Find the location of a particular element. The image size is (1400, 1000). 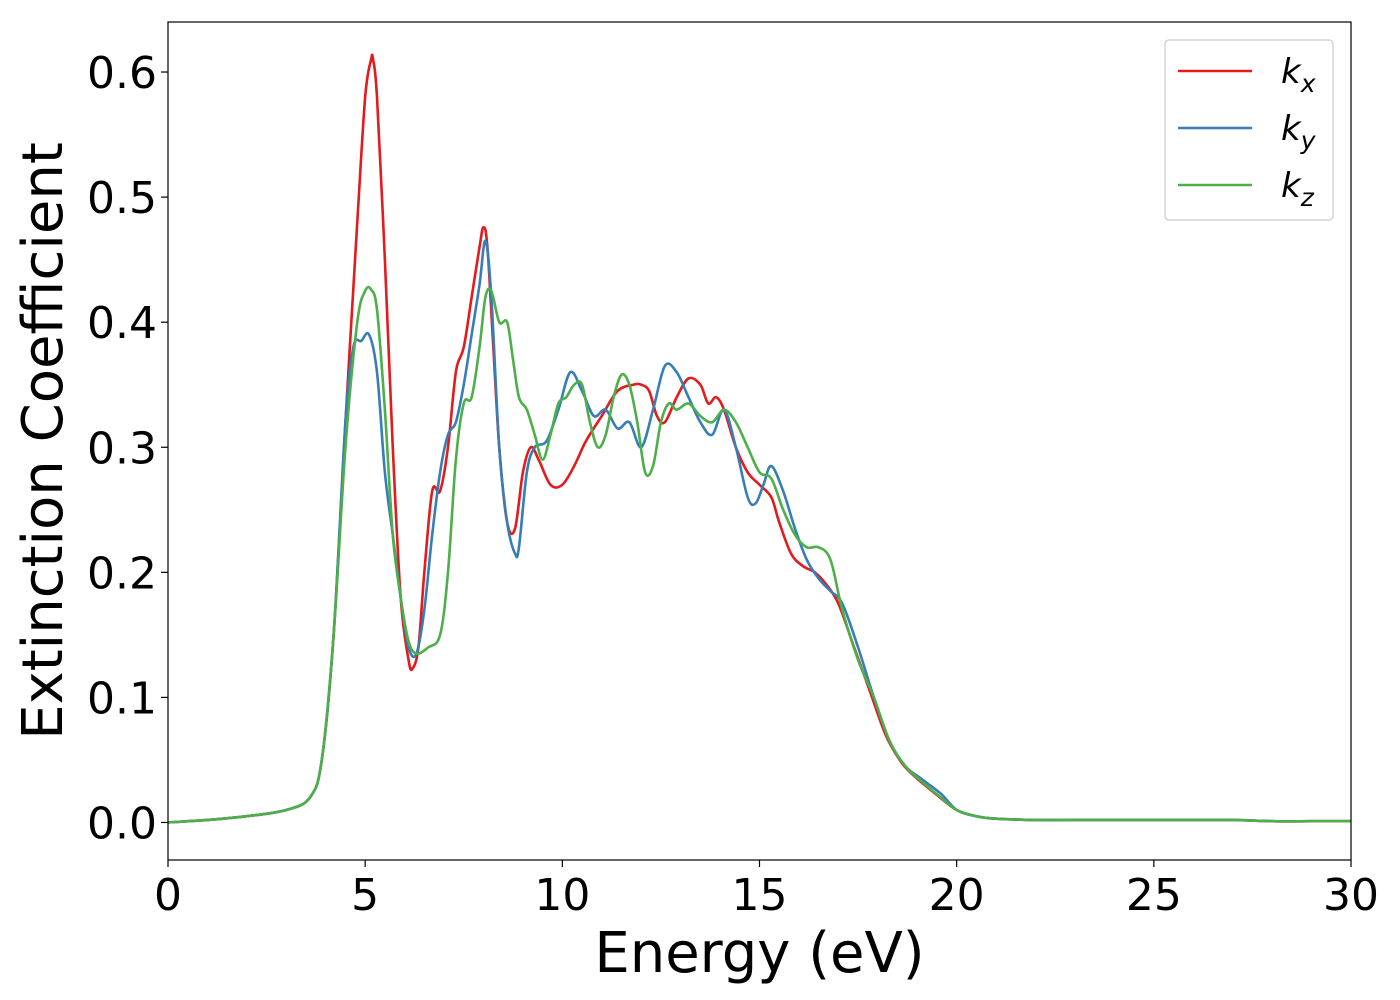

x-tick-label: 0 is located at coordinates (168, 895).